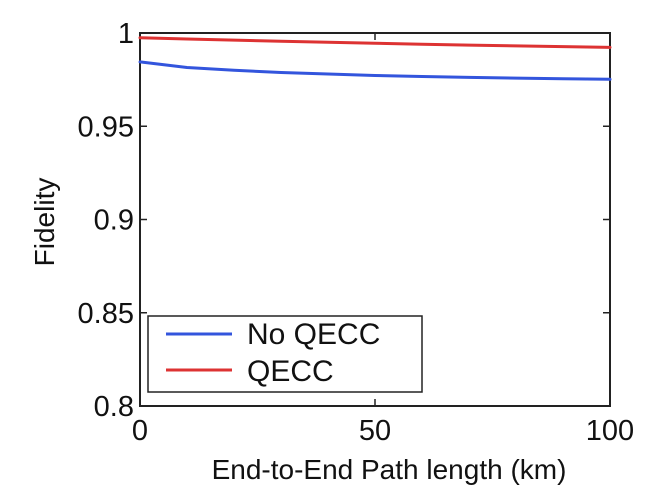 The width and height of the screenshot is (654, 491). I want to click on x-tick-label: 100, so click(610, 431).